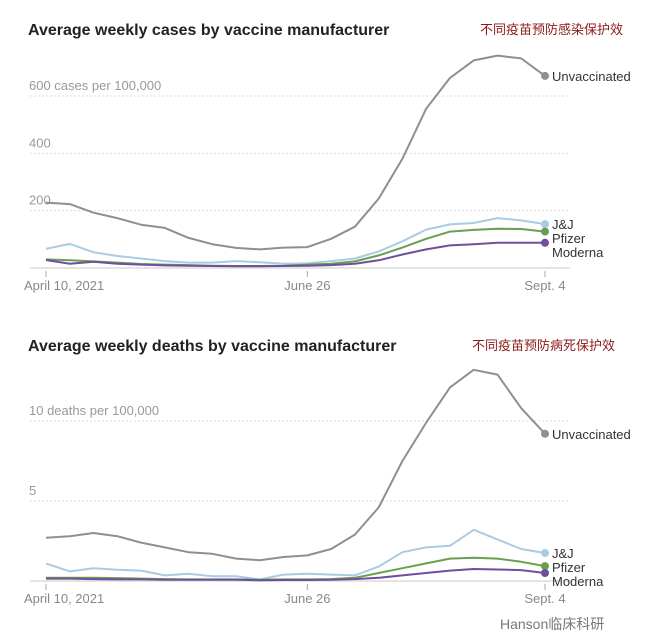 The image size is (660, 634). Describe the element at coordinates (64, 598) in the screenshot. I see `deaths-x-tick-label: April 10, 2021` at that location.